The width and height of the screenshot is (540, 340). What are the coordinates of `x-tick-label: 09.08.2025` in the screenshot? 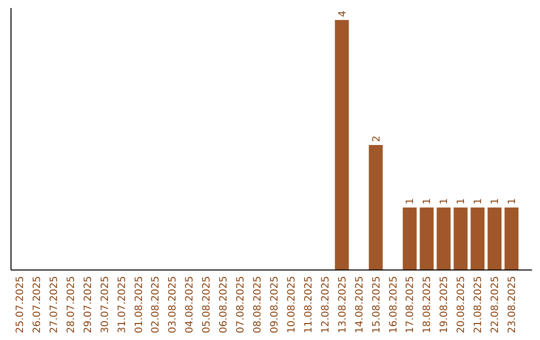 It's located at (274, 305).